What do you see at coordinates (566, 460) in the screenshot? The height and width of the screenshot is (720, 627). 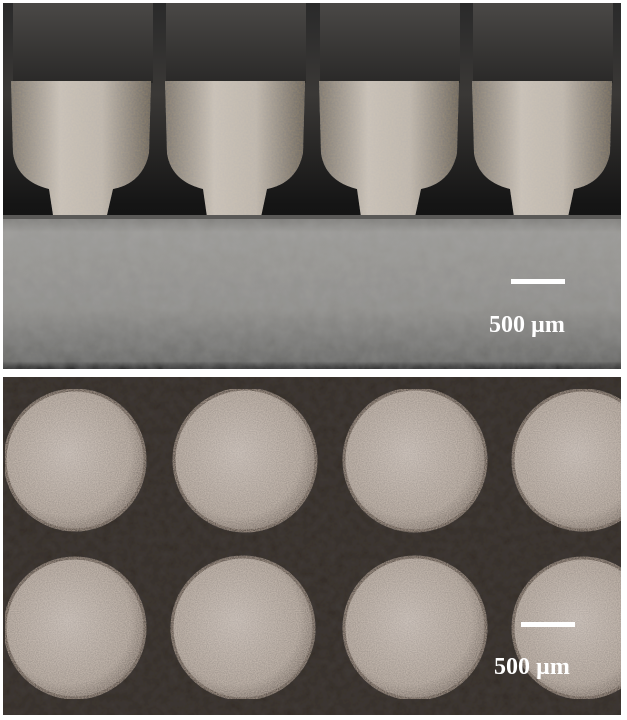 I see `disc-r1-c4` at bounding box center [566, 460].